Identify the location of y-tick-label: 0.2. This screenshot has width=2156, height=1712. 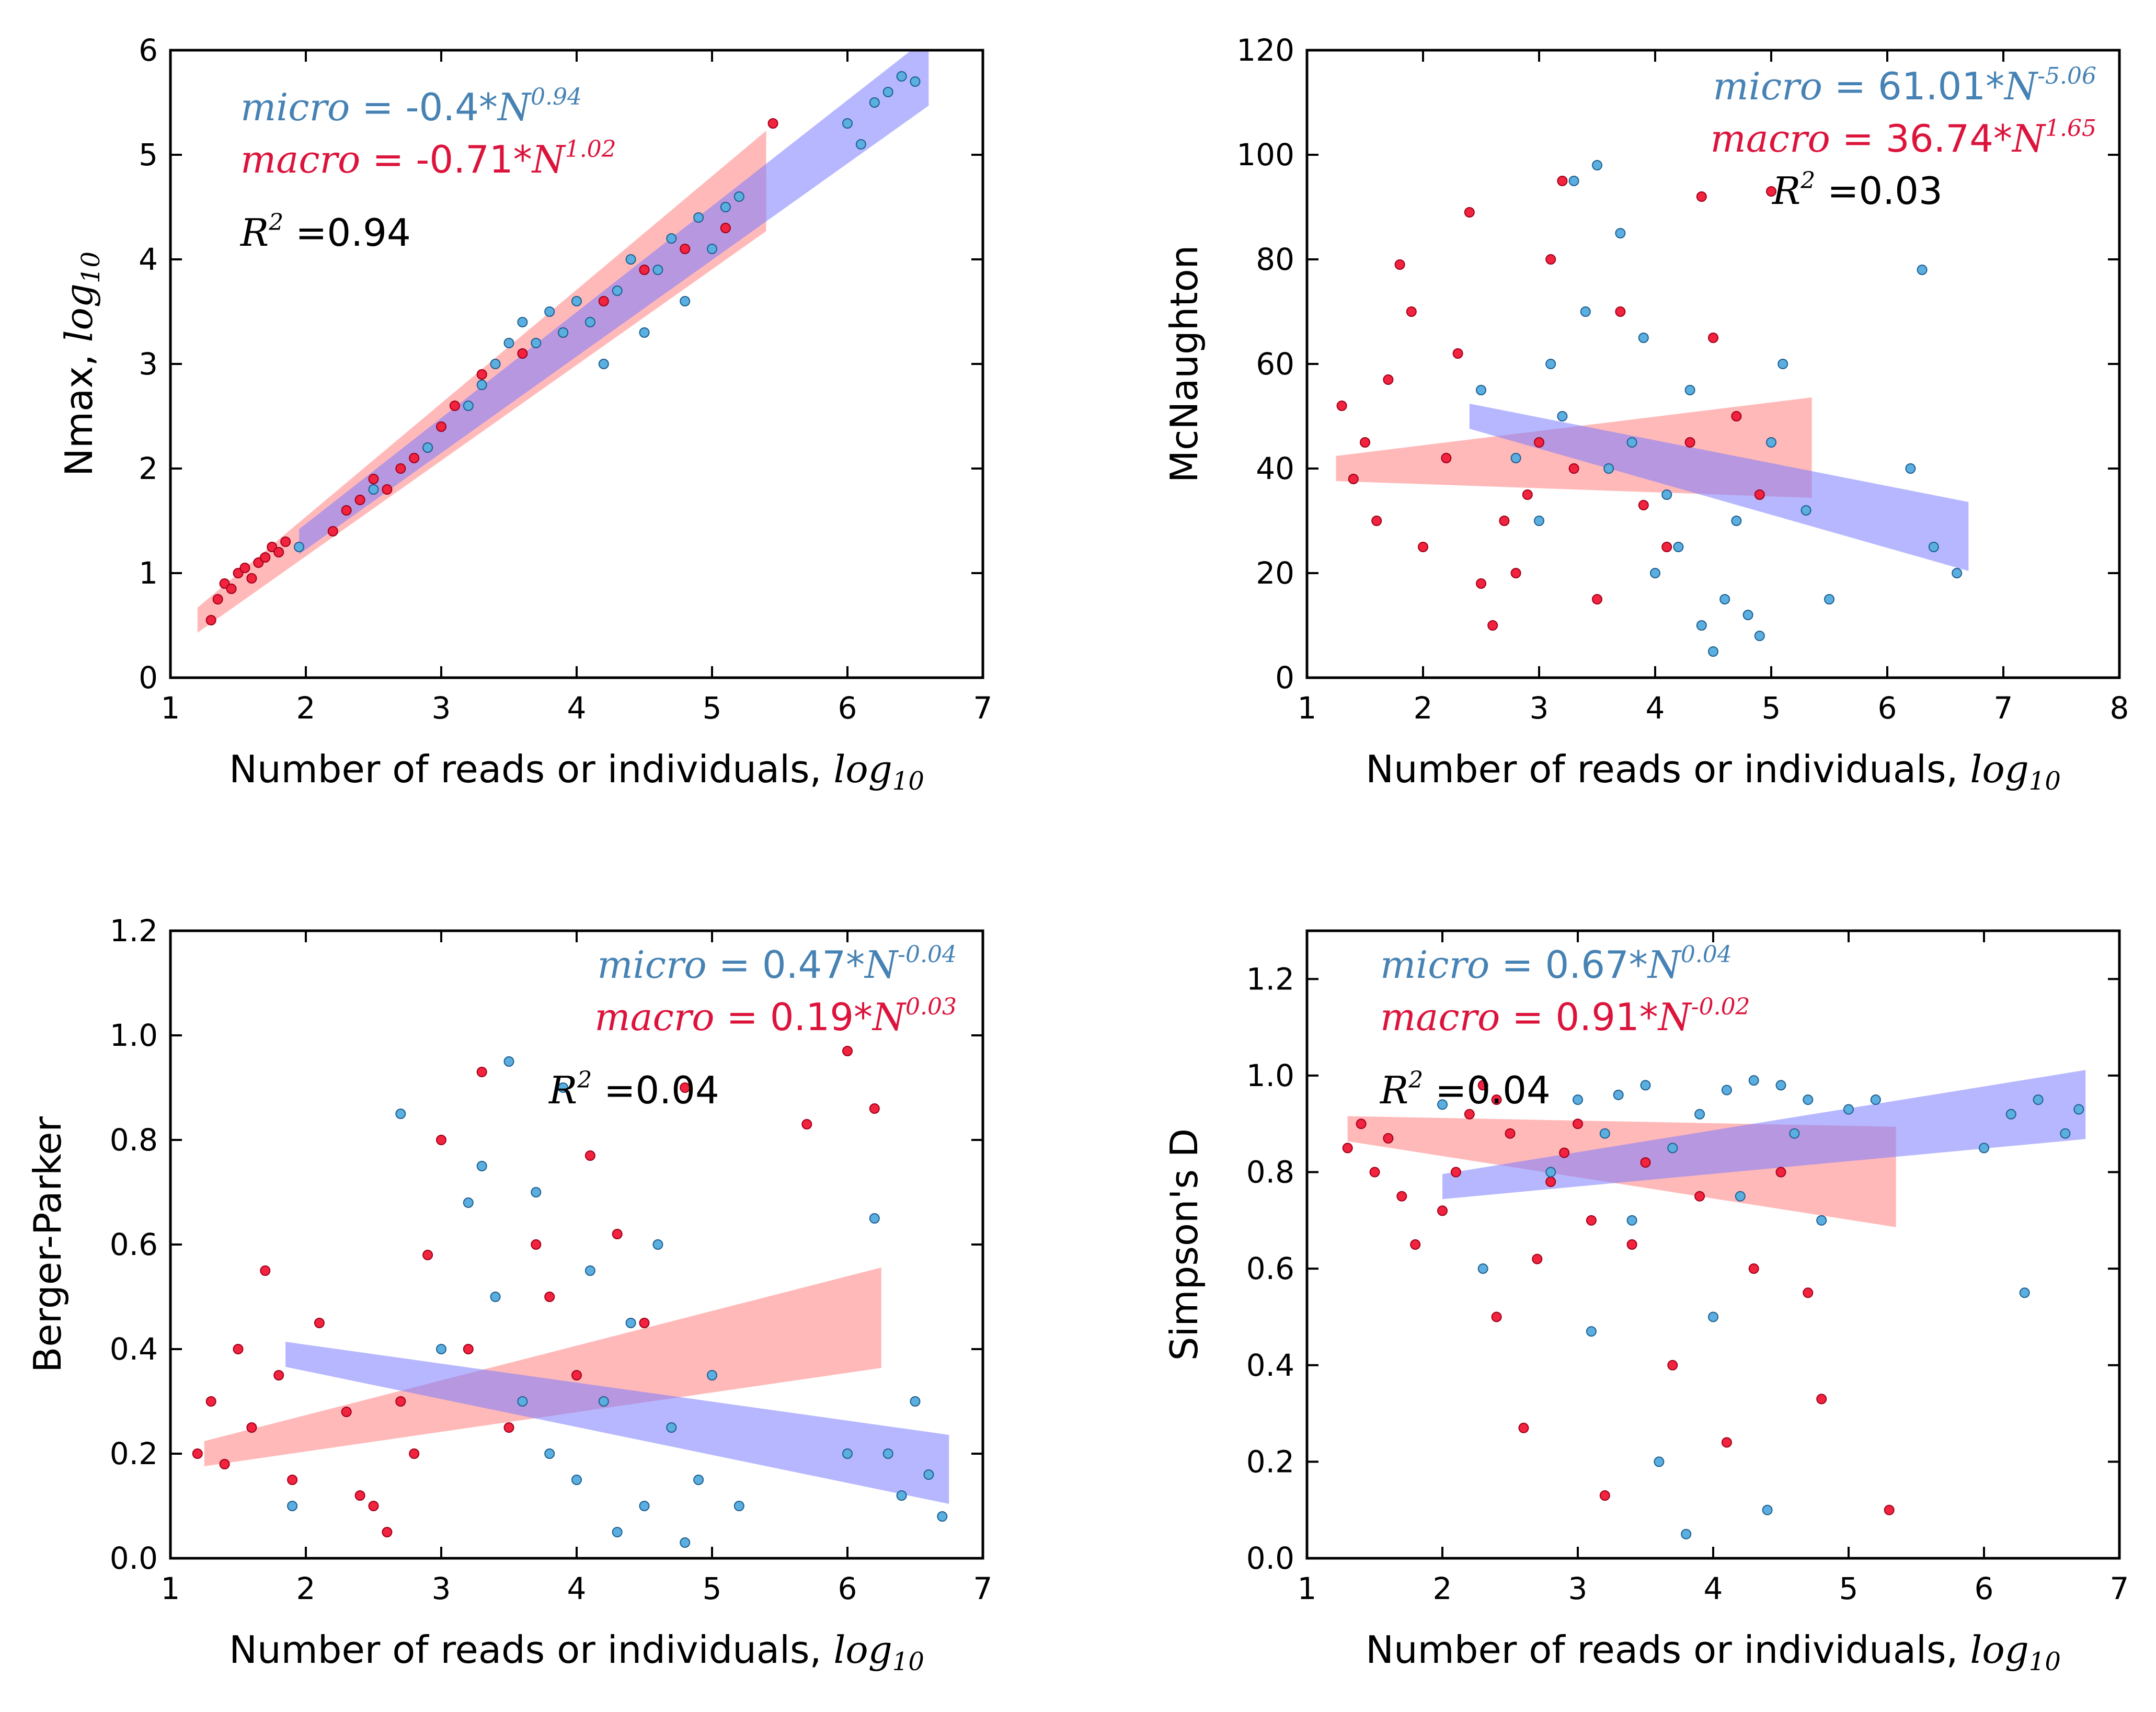
(134, 1453).